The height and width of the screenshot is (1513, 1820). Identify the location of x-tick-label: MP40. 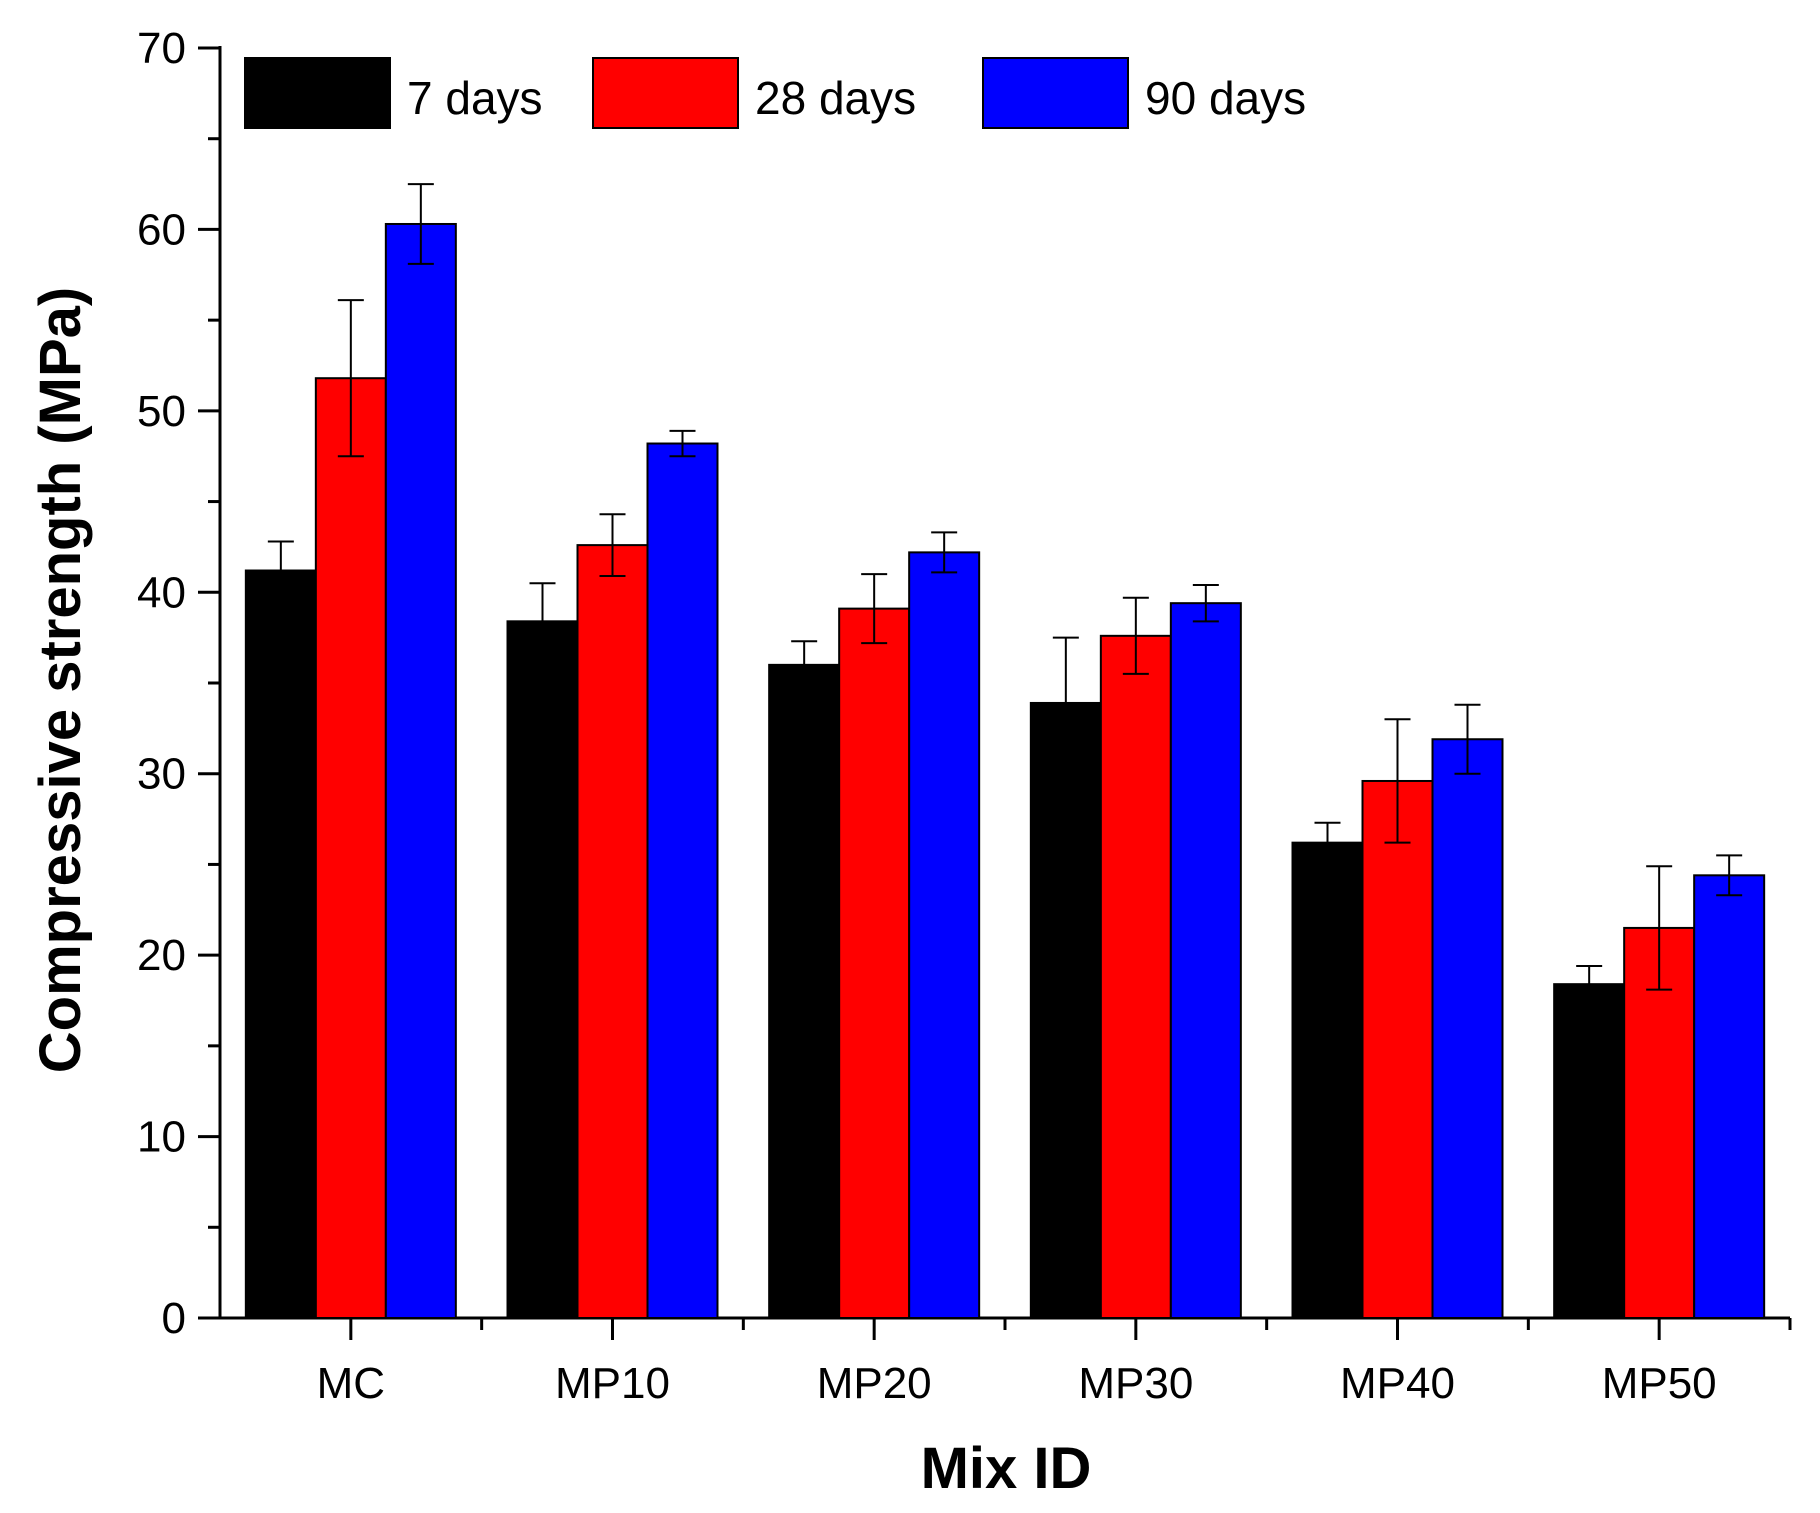
(1397, 1383).